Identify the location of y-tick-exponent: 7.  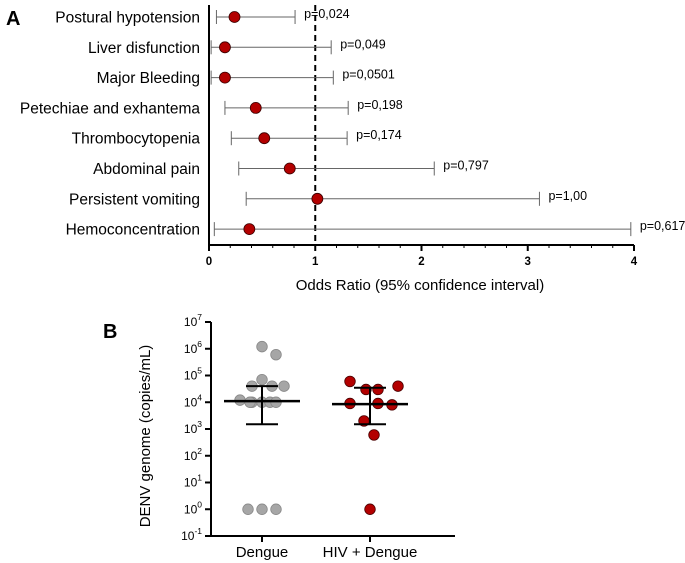
(199, 317).